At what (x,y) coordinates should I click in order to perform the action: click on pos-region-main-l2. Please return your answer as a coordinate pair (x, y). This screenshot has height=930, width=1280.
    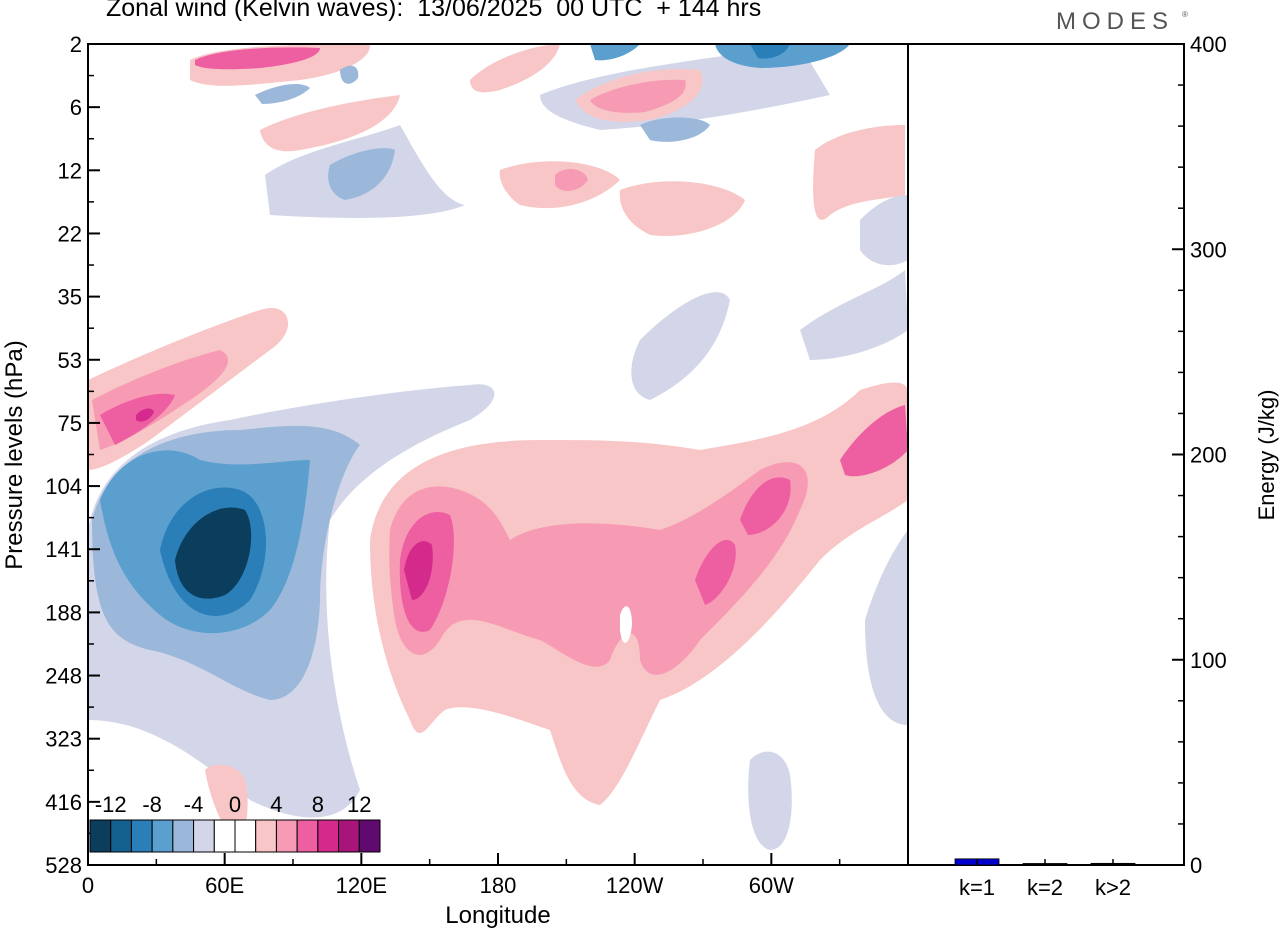
    Looking at the image, I should click on (598, 568).